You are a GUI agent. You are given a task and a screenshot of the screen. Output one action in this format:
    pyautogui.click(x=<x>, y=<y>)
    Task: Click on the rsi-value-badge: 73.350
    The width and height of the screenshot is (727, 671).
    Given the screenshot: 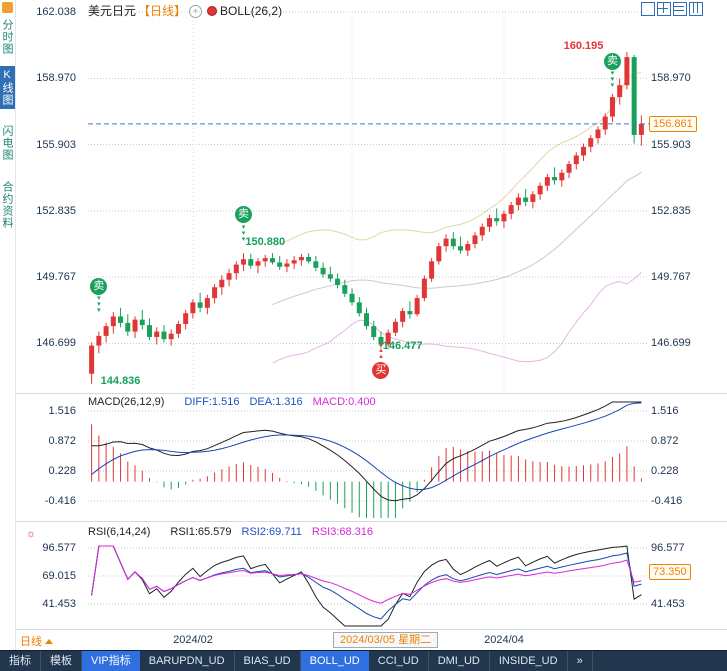 What is the action you would take?
    pyautogui.click(x=670, y=571)
    